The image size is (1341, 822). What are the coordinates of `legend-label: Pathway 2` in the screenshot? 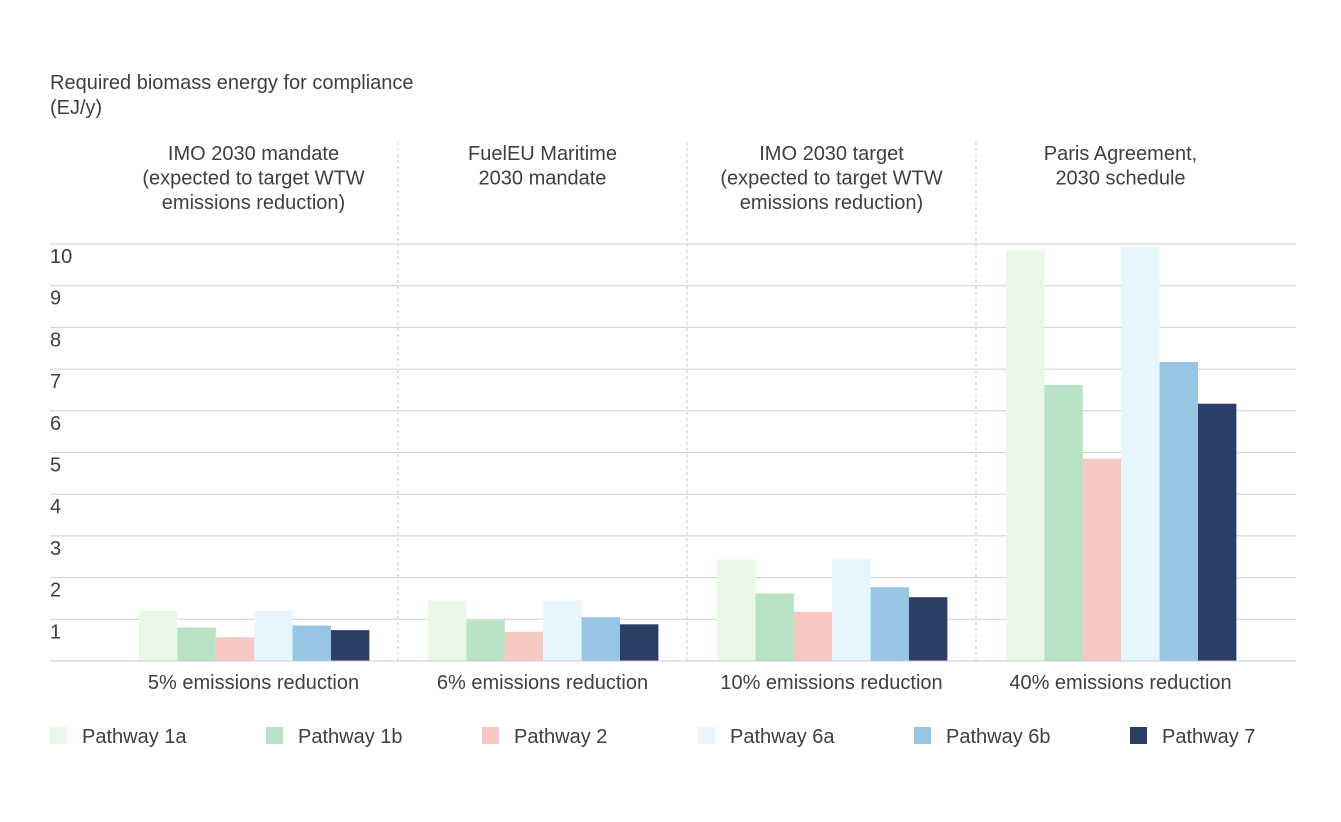 It's located at (560, 737).